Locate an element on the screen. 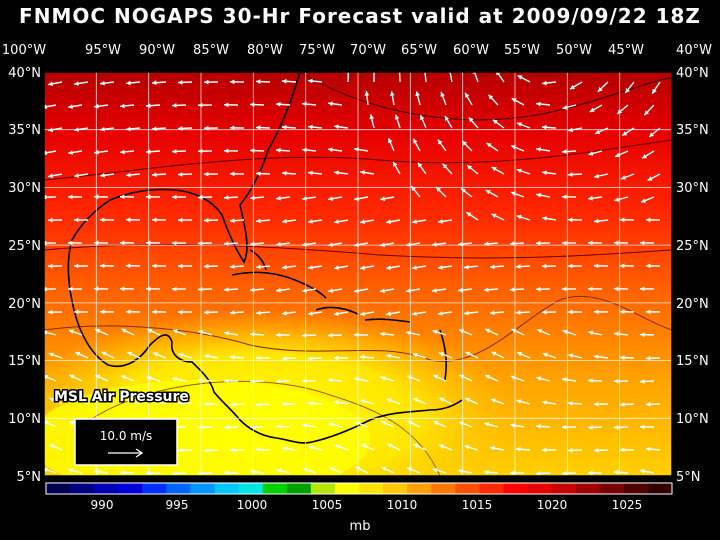 This screenshot has height=540, width=720. lon-label: 70°W is located at coordinates (368, 50).